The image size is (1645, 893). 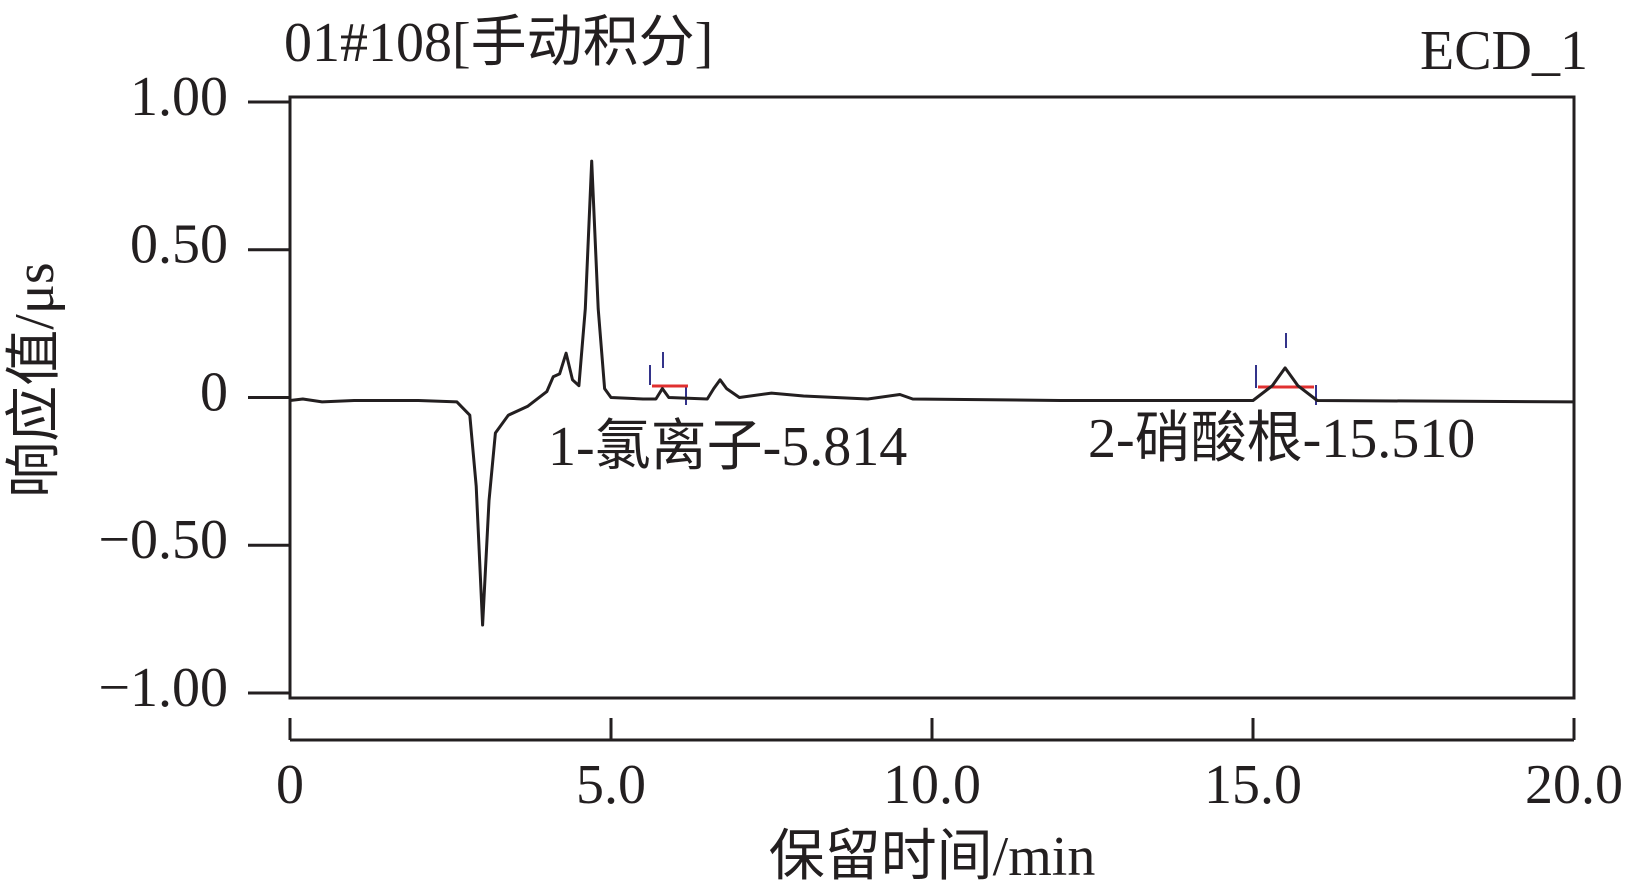 I want to click on x-tick-label: 20.0, so click(x=1574, y=785).